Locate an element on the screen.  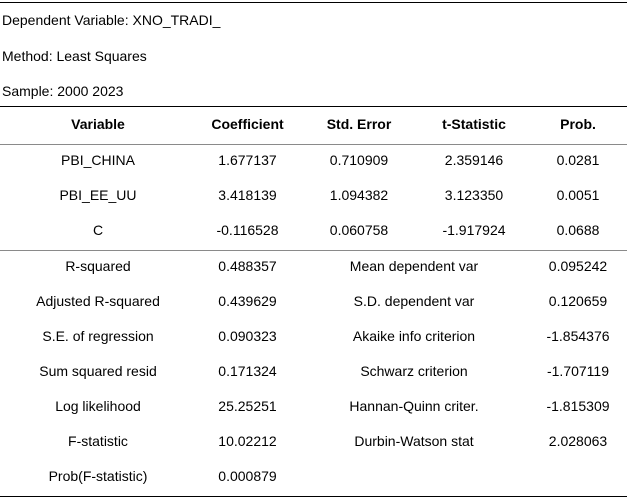
t-statistic-value: -1.917924 is located at coordinates (474, 230).